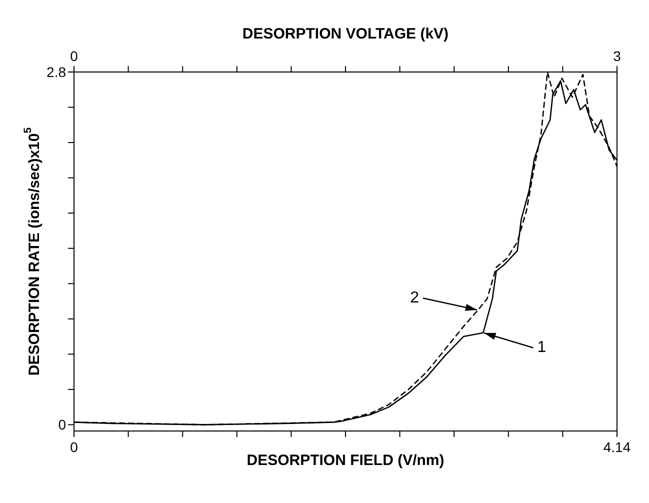 This screenshot has height=503, width=649. I want to click on annotation: 1, so click(541, 347).